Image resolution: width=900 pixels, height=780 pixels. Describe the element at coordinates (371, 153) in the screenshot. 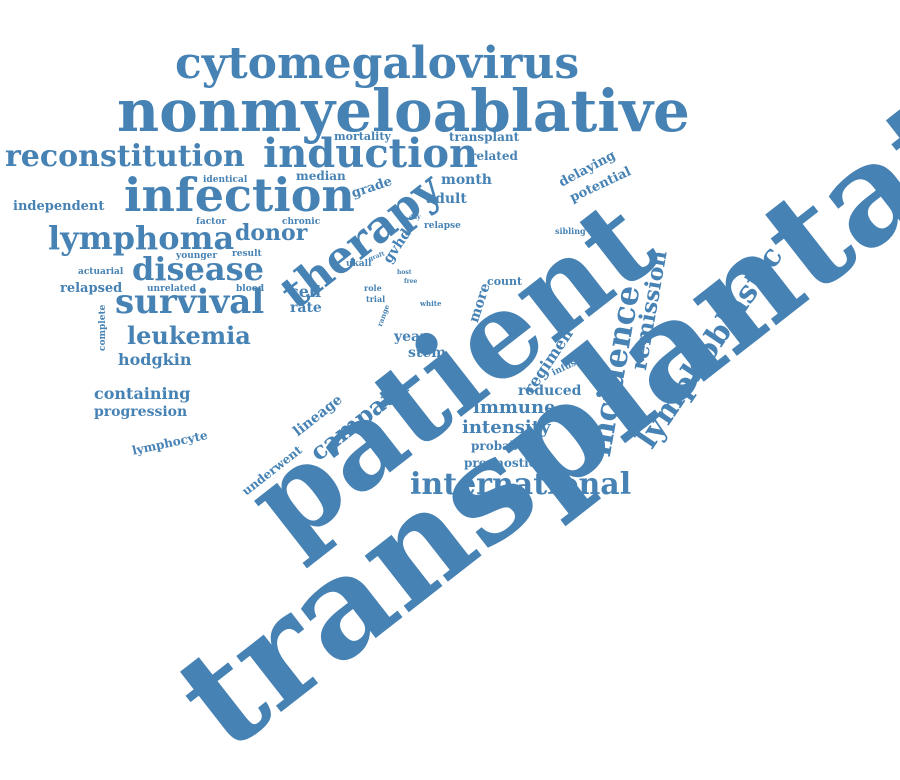

I see `word-induction: induction` at that location.